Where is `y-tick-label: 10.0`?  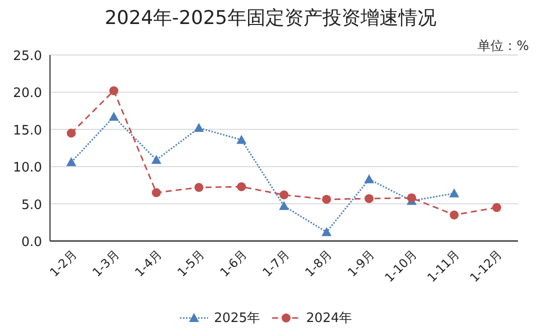 y-tick-label: 10.0 is located at coordinates (27, 168).